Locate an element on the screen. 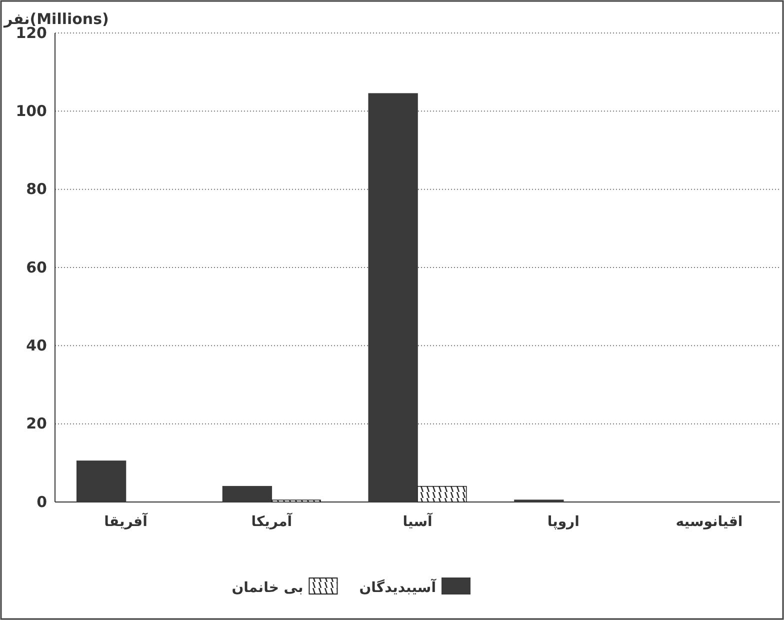 The image size is (784, 620). y-tick-label: 80 is located at coordinates (36, 189).